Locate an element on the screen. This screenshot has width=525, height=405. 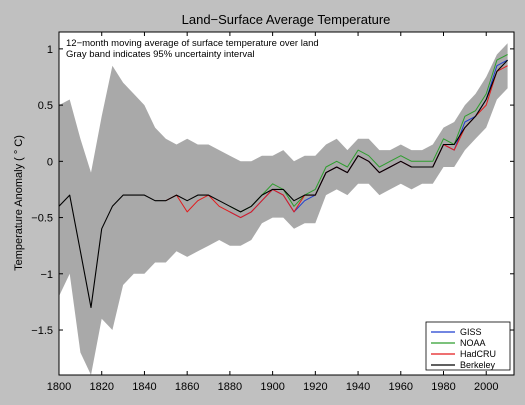
legend: GISS NOAA HadCRU Berkeley is located at coordinates (468, 346).